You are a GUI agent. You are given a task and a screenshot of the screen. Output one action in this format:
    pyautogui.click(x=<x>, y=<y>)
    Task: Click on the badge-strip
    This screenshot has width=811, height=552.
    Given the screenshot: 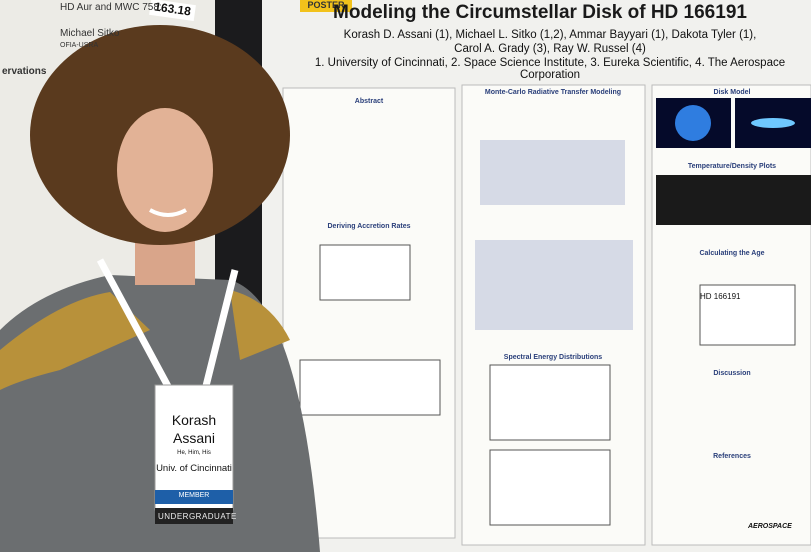 What is the action you would take?
    pyautogui.click(x=194, y=497)
    